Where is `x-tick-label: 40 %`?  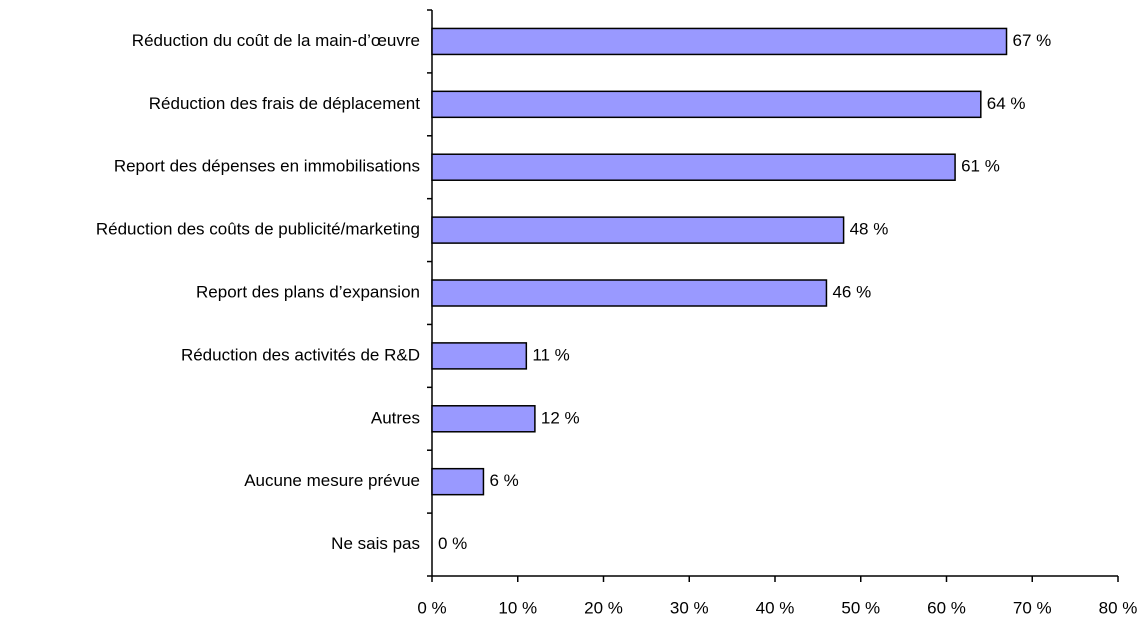 x-tick-label: 40 % is located at coordinates (775, 607).